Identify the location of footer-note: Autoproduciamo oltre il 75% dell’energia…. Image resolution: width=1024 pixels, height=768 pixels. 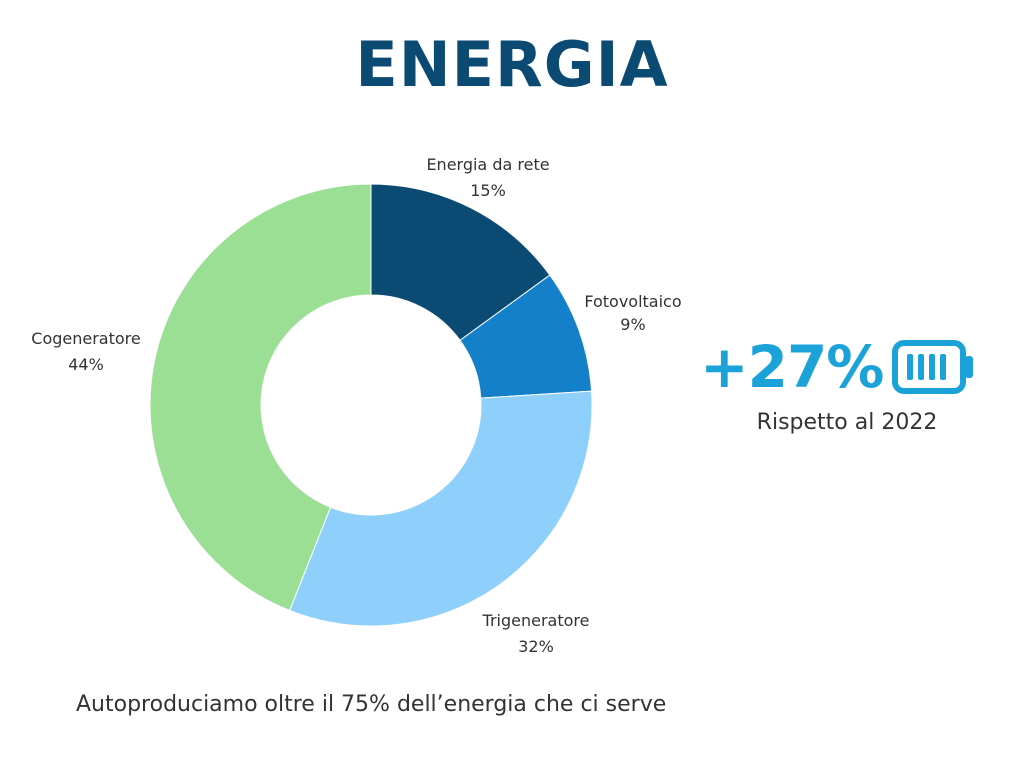
(371, 704).